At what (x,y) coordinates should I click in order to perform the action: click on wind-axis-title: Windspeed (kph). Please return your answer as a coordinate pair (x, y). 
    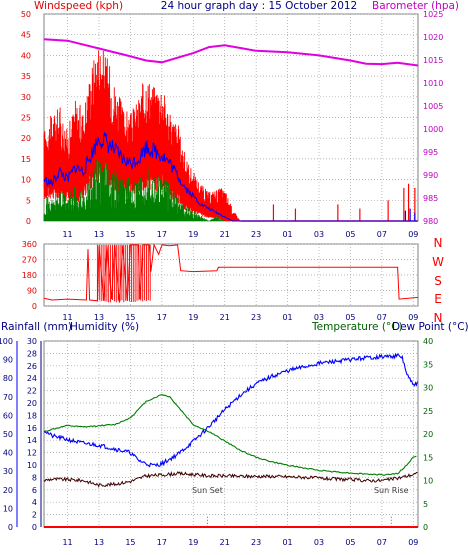
    Looking at the image, I should click on (78, 6).